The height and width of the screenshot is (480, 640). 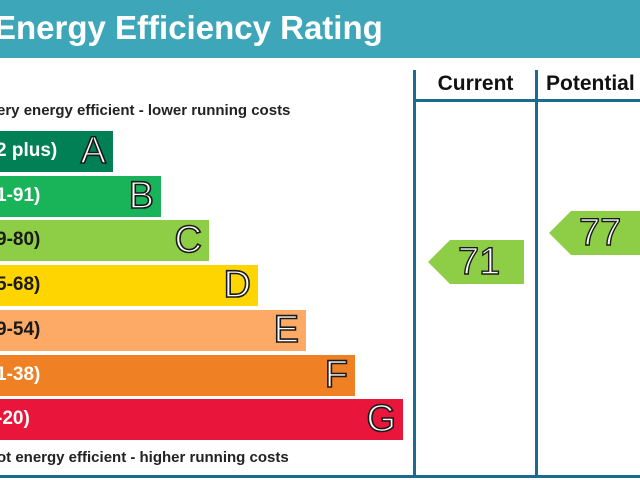 What do you see at coordinates (93, 151) in the screenshot?
I see `band-letter: A` at bounding box center [93, 151].